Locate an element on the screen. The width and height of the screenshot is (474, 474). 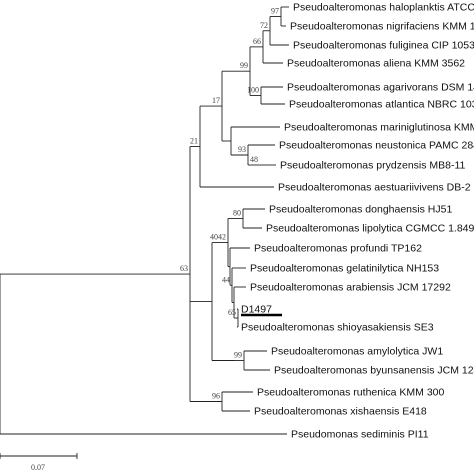
taxon-label: Pseudoalteromonas byunsanensis JCM 12483 is located at coordinates (374, 371).